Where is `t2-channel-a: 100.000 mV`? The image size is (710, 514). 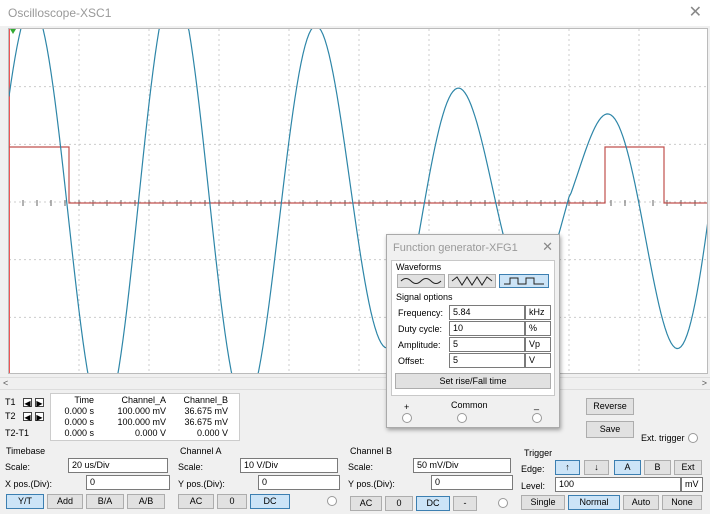
t2-channel-a: 100.000 mV is located at coordinates (141, 422).